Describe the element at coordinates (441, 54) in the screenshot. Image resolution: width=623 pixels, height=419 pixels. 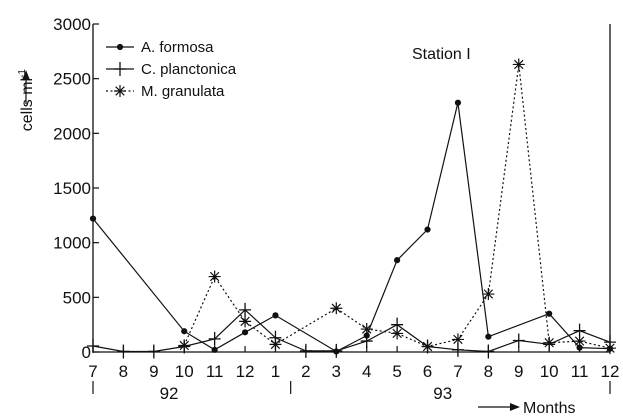
I see `station-annotation: Station I` at that location.